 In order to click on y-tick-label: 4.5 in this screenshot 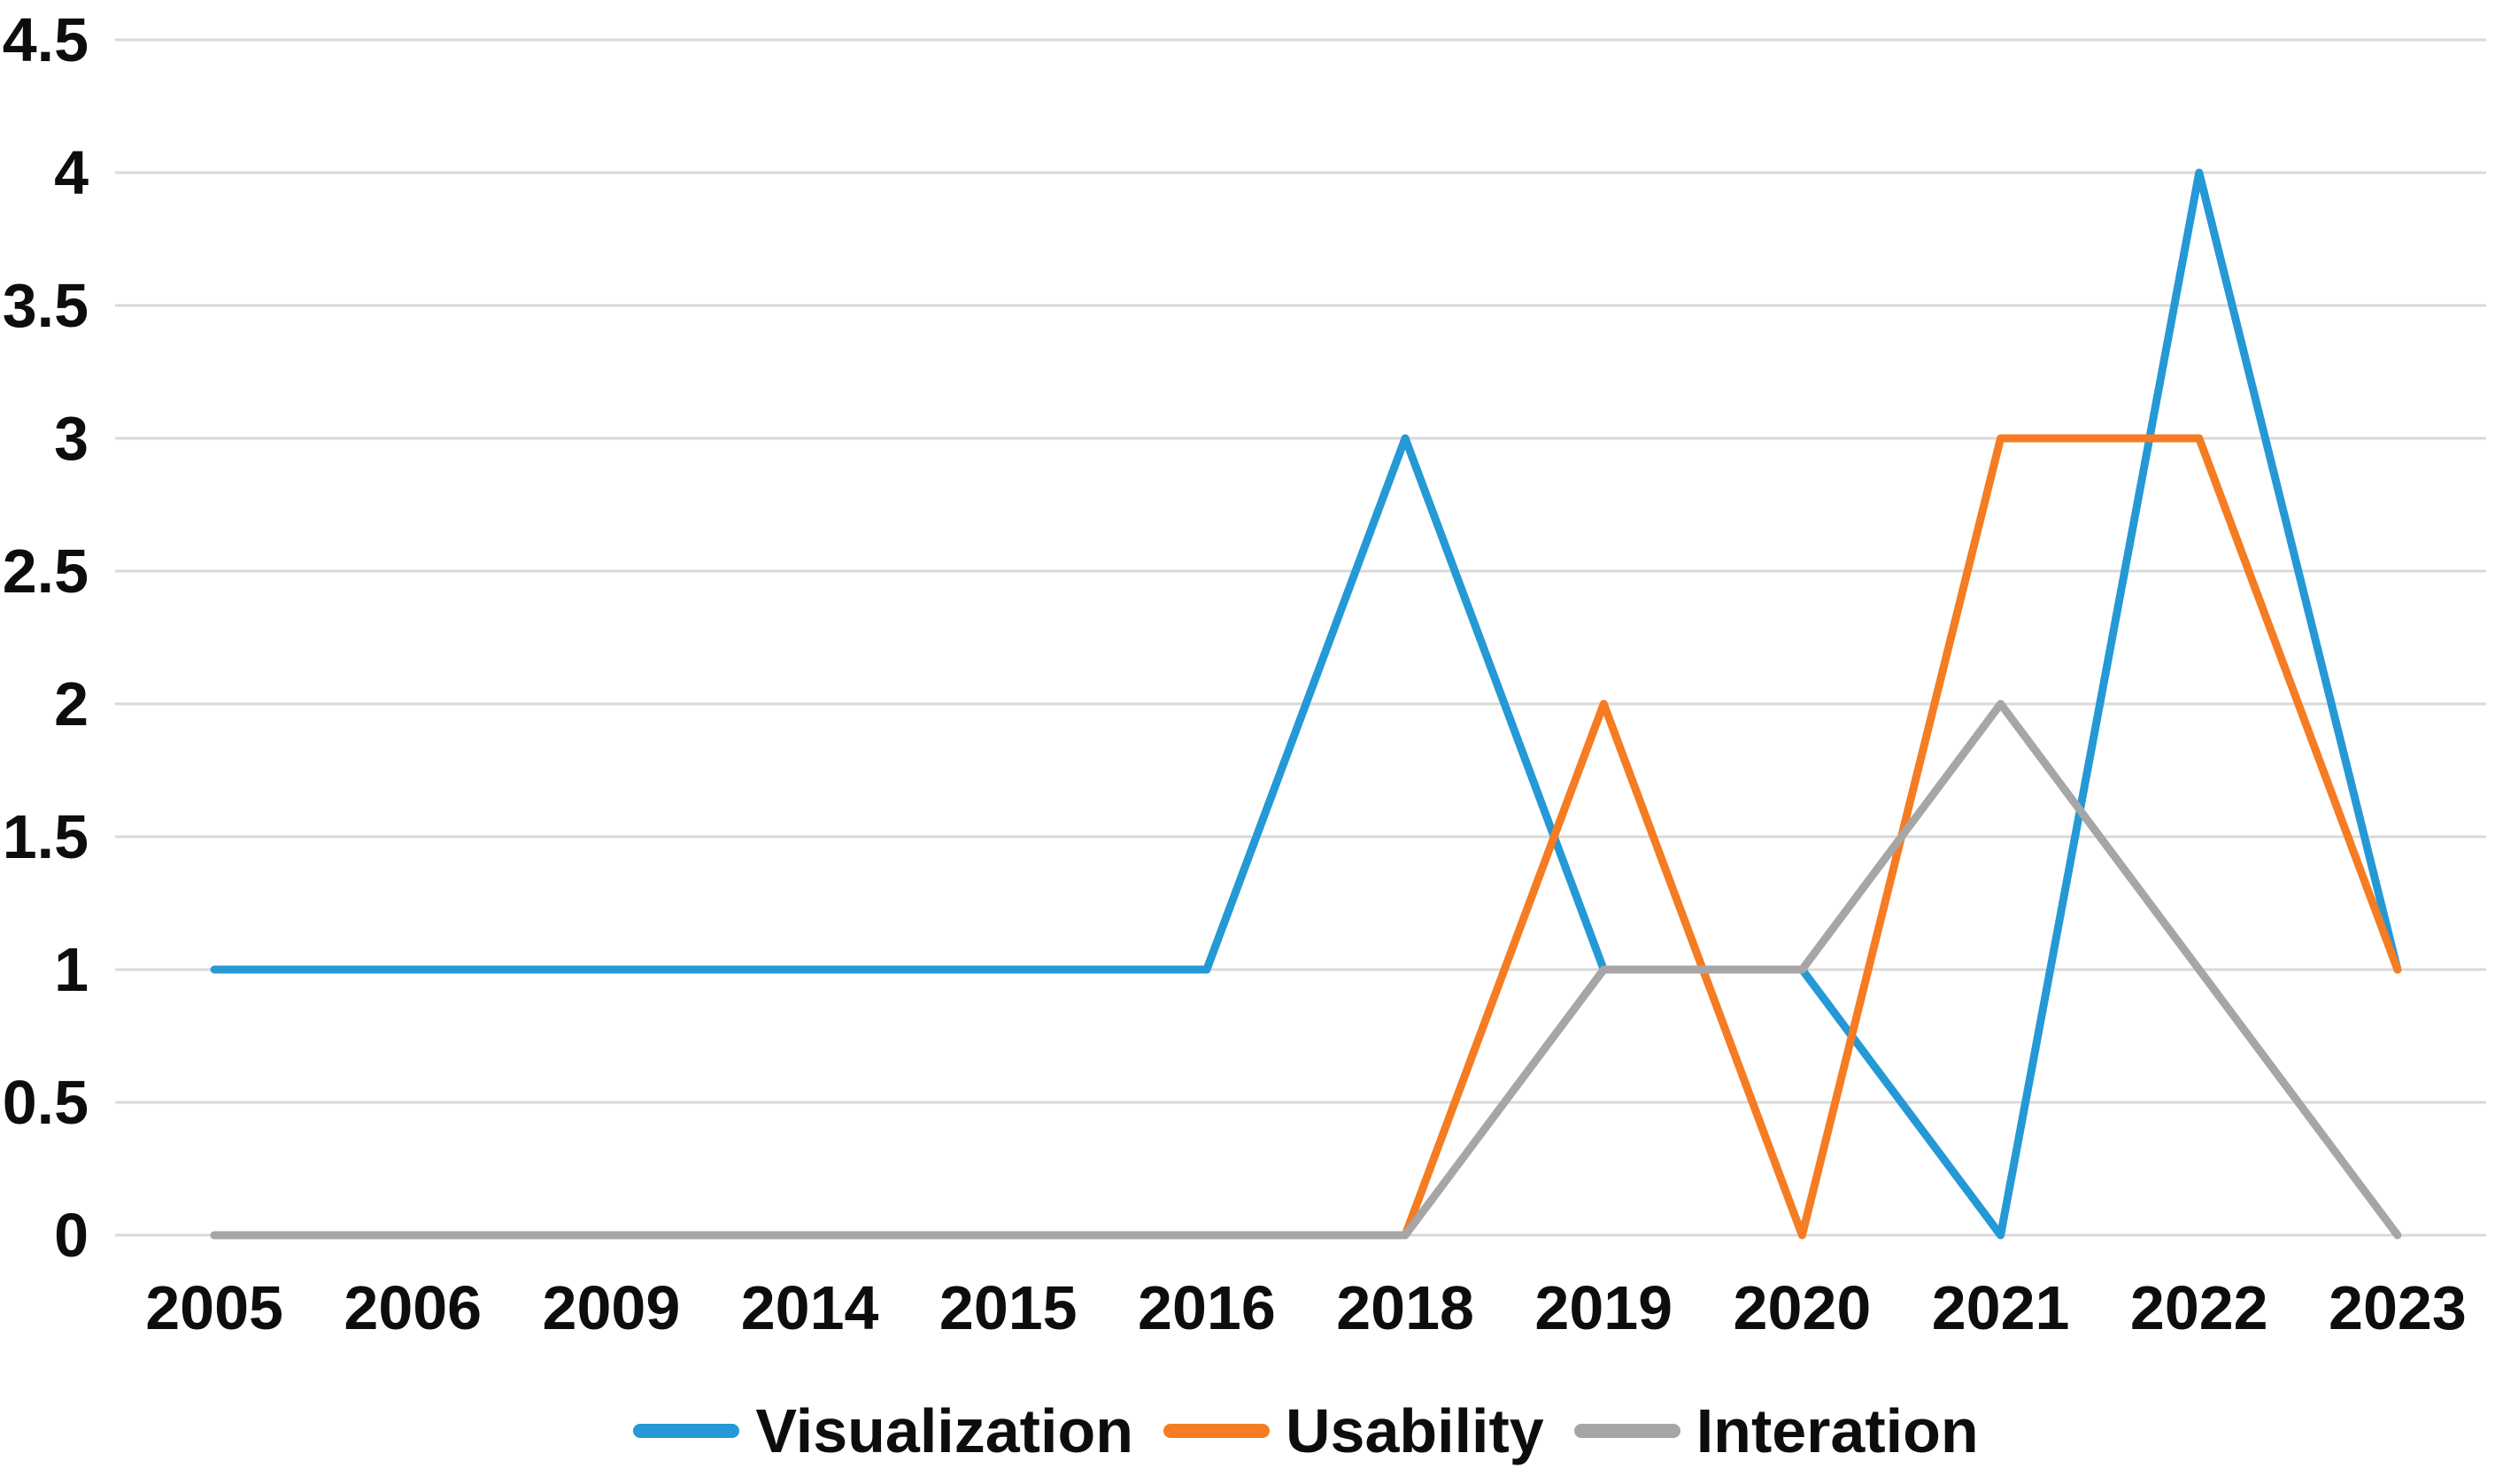, I will do `click(45, 39)`.